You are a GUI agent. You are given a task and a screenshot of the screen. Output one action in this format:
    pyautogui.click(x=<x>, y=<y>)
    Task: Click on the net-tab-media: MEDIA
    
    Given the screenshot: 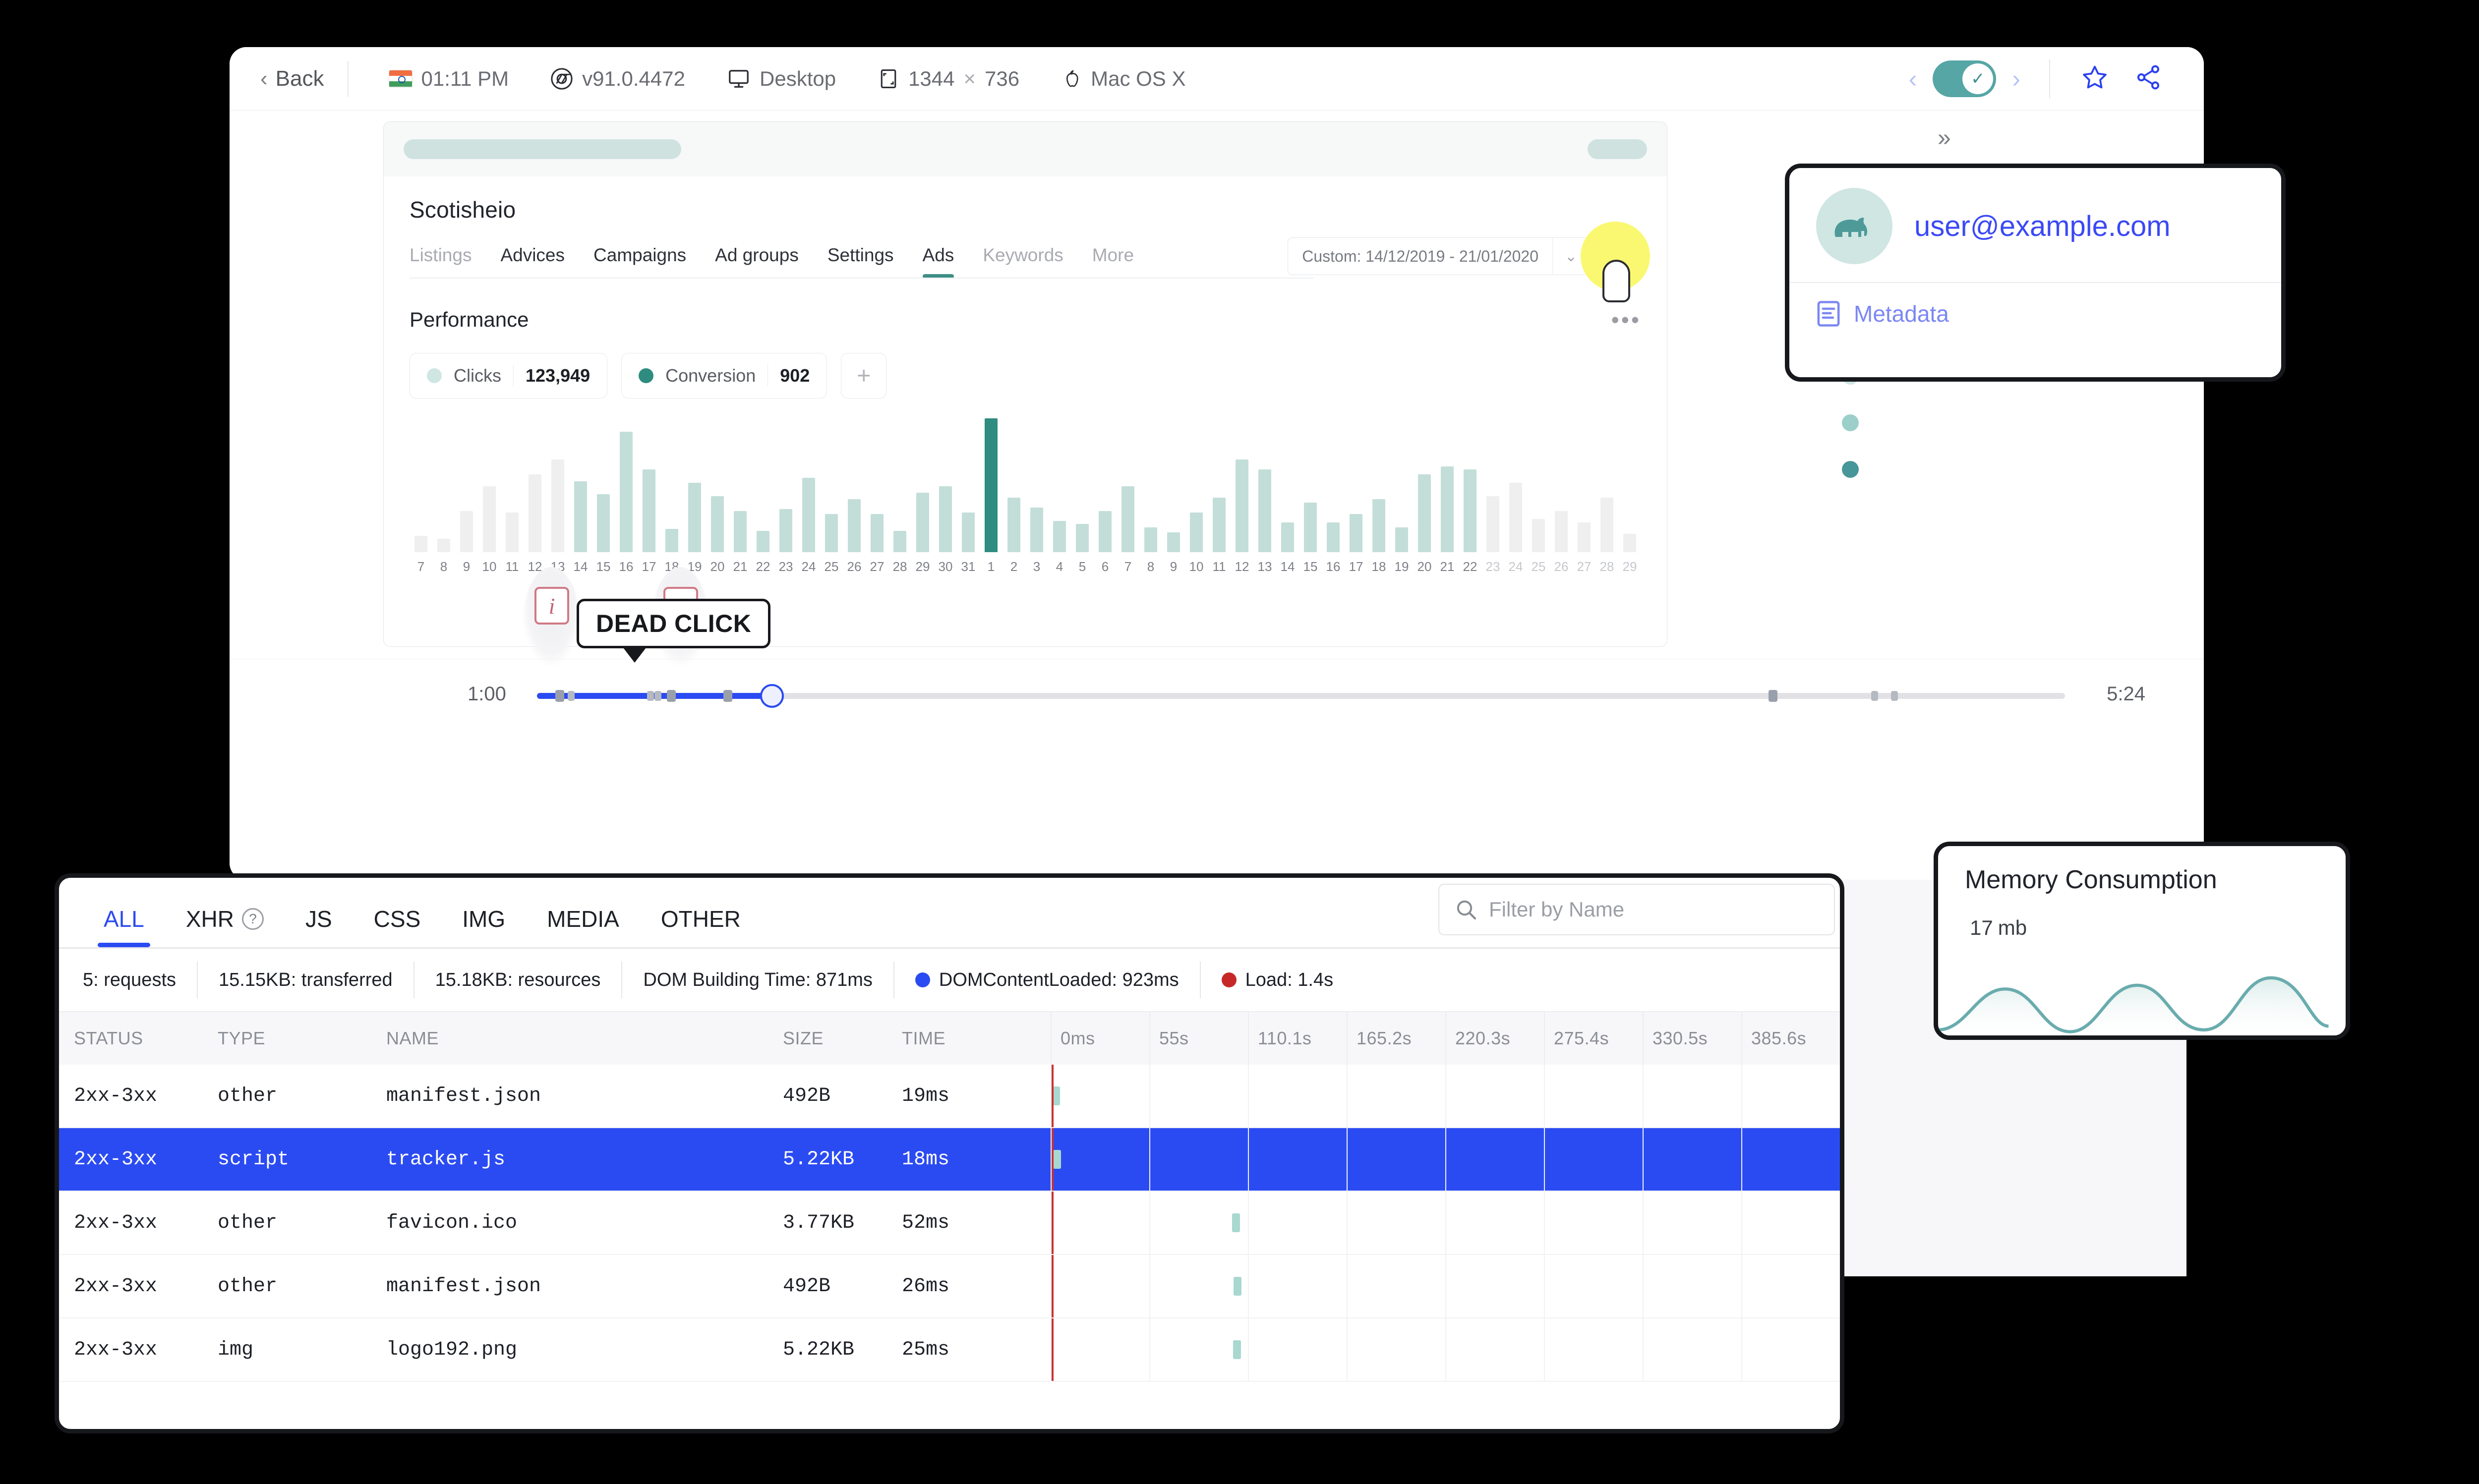 What is the action you would take?
    pyautogui.click(x=583, y=922)
    